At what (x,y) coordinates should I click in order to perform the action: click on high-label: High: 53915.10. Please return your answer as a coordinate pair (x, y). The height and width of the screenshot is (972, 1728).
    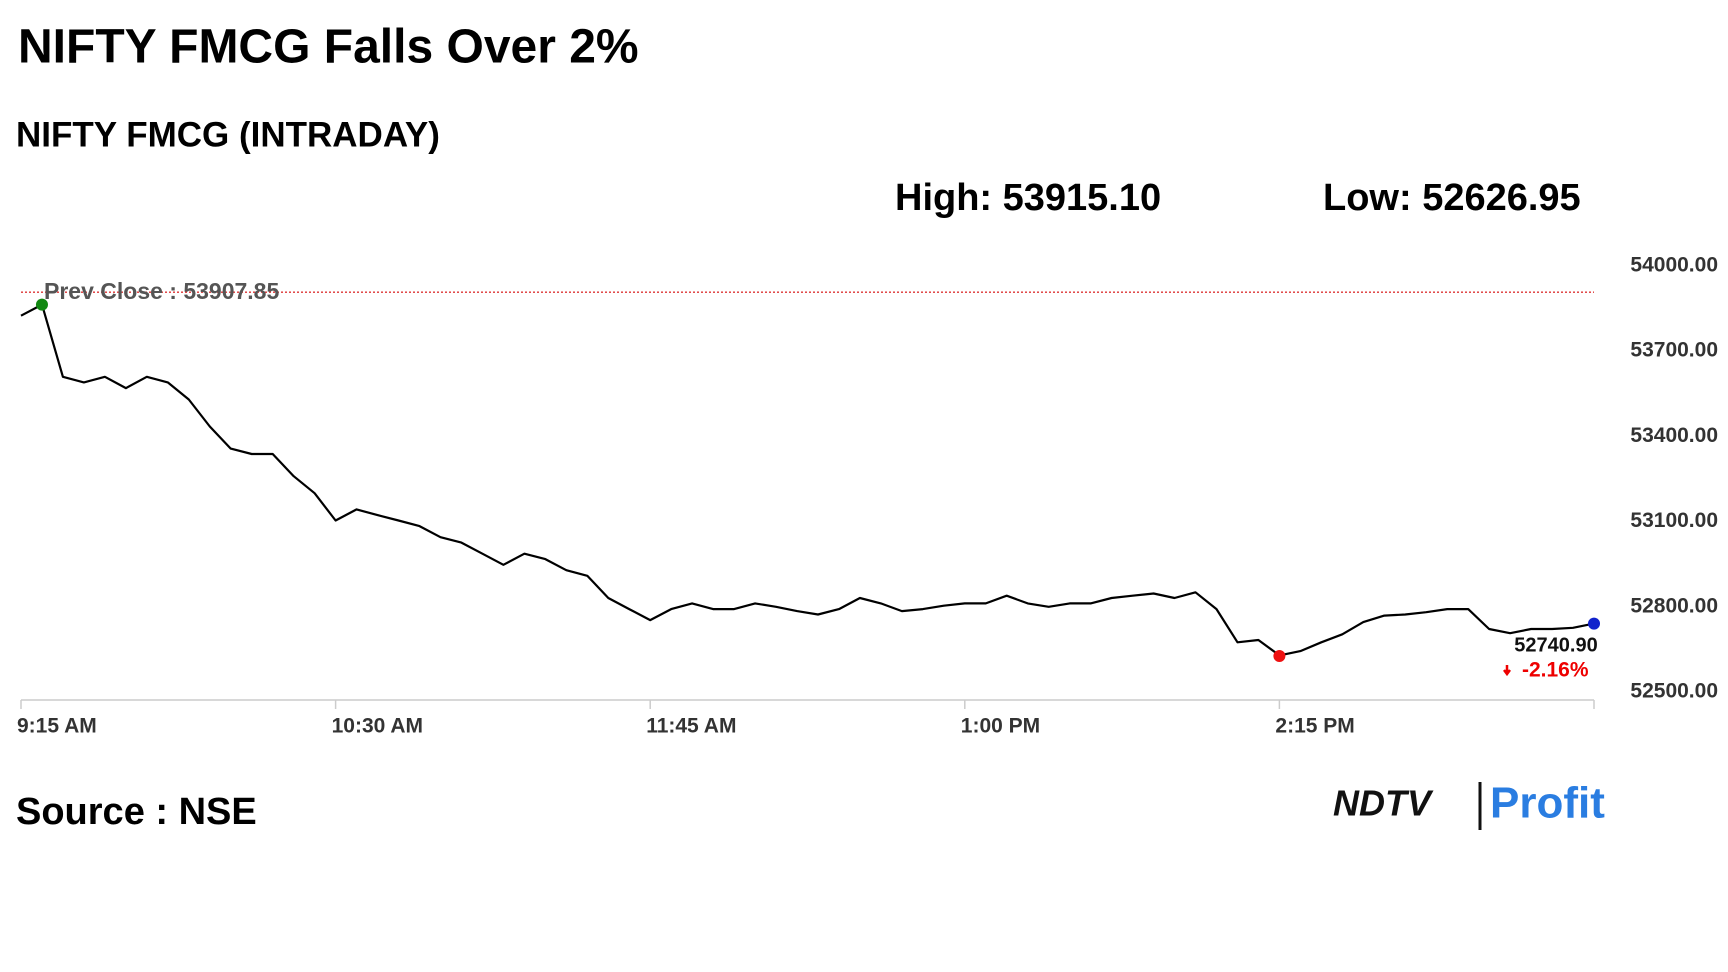
    Looking at the image, I should click on (1028, 198).